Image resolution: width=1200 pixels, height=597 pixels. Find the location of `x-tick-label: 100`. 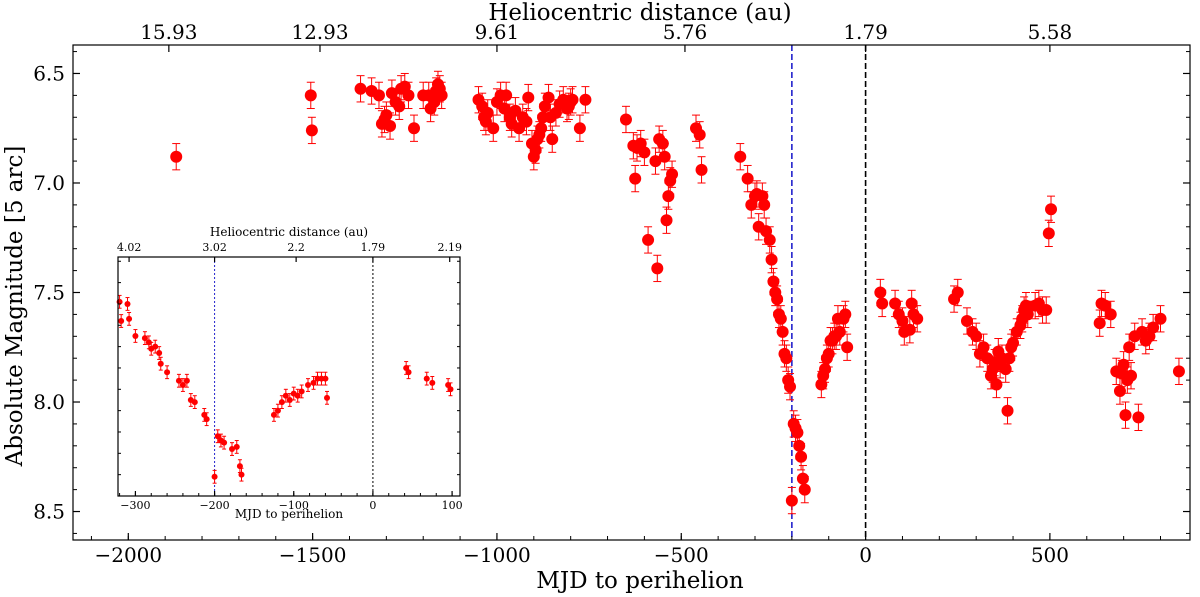

x-tick-label: 100 is located at coordinates (452, 505).